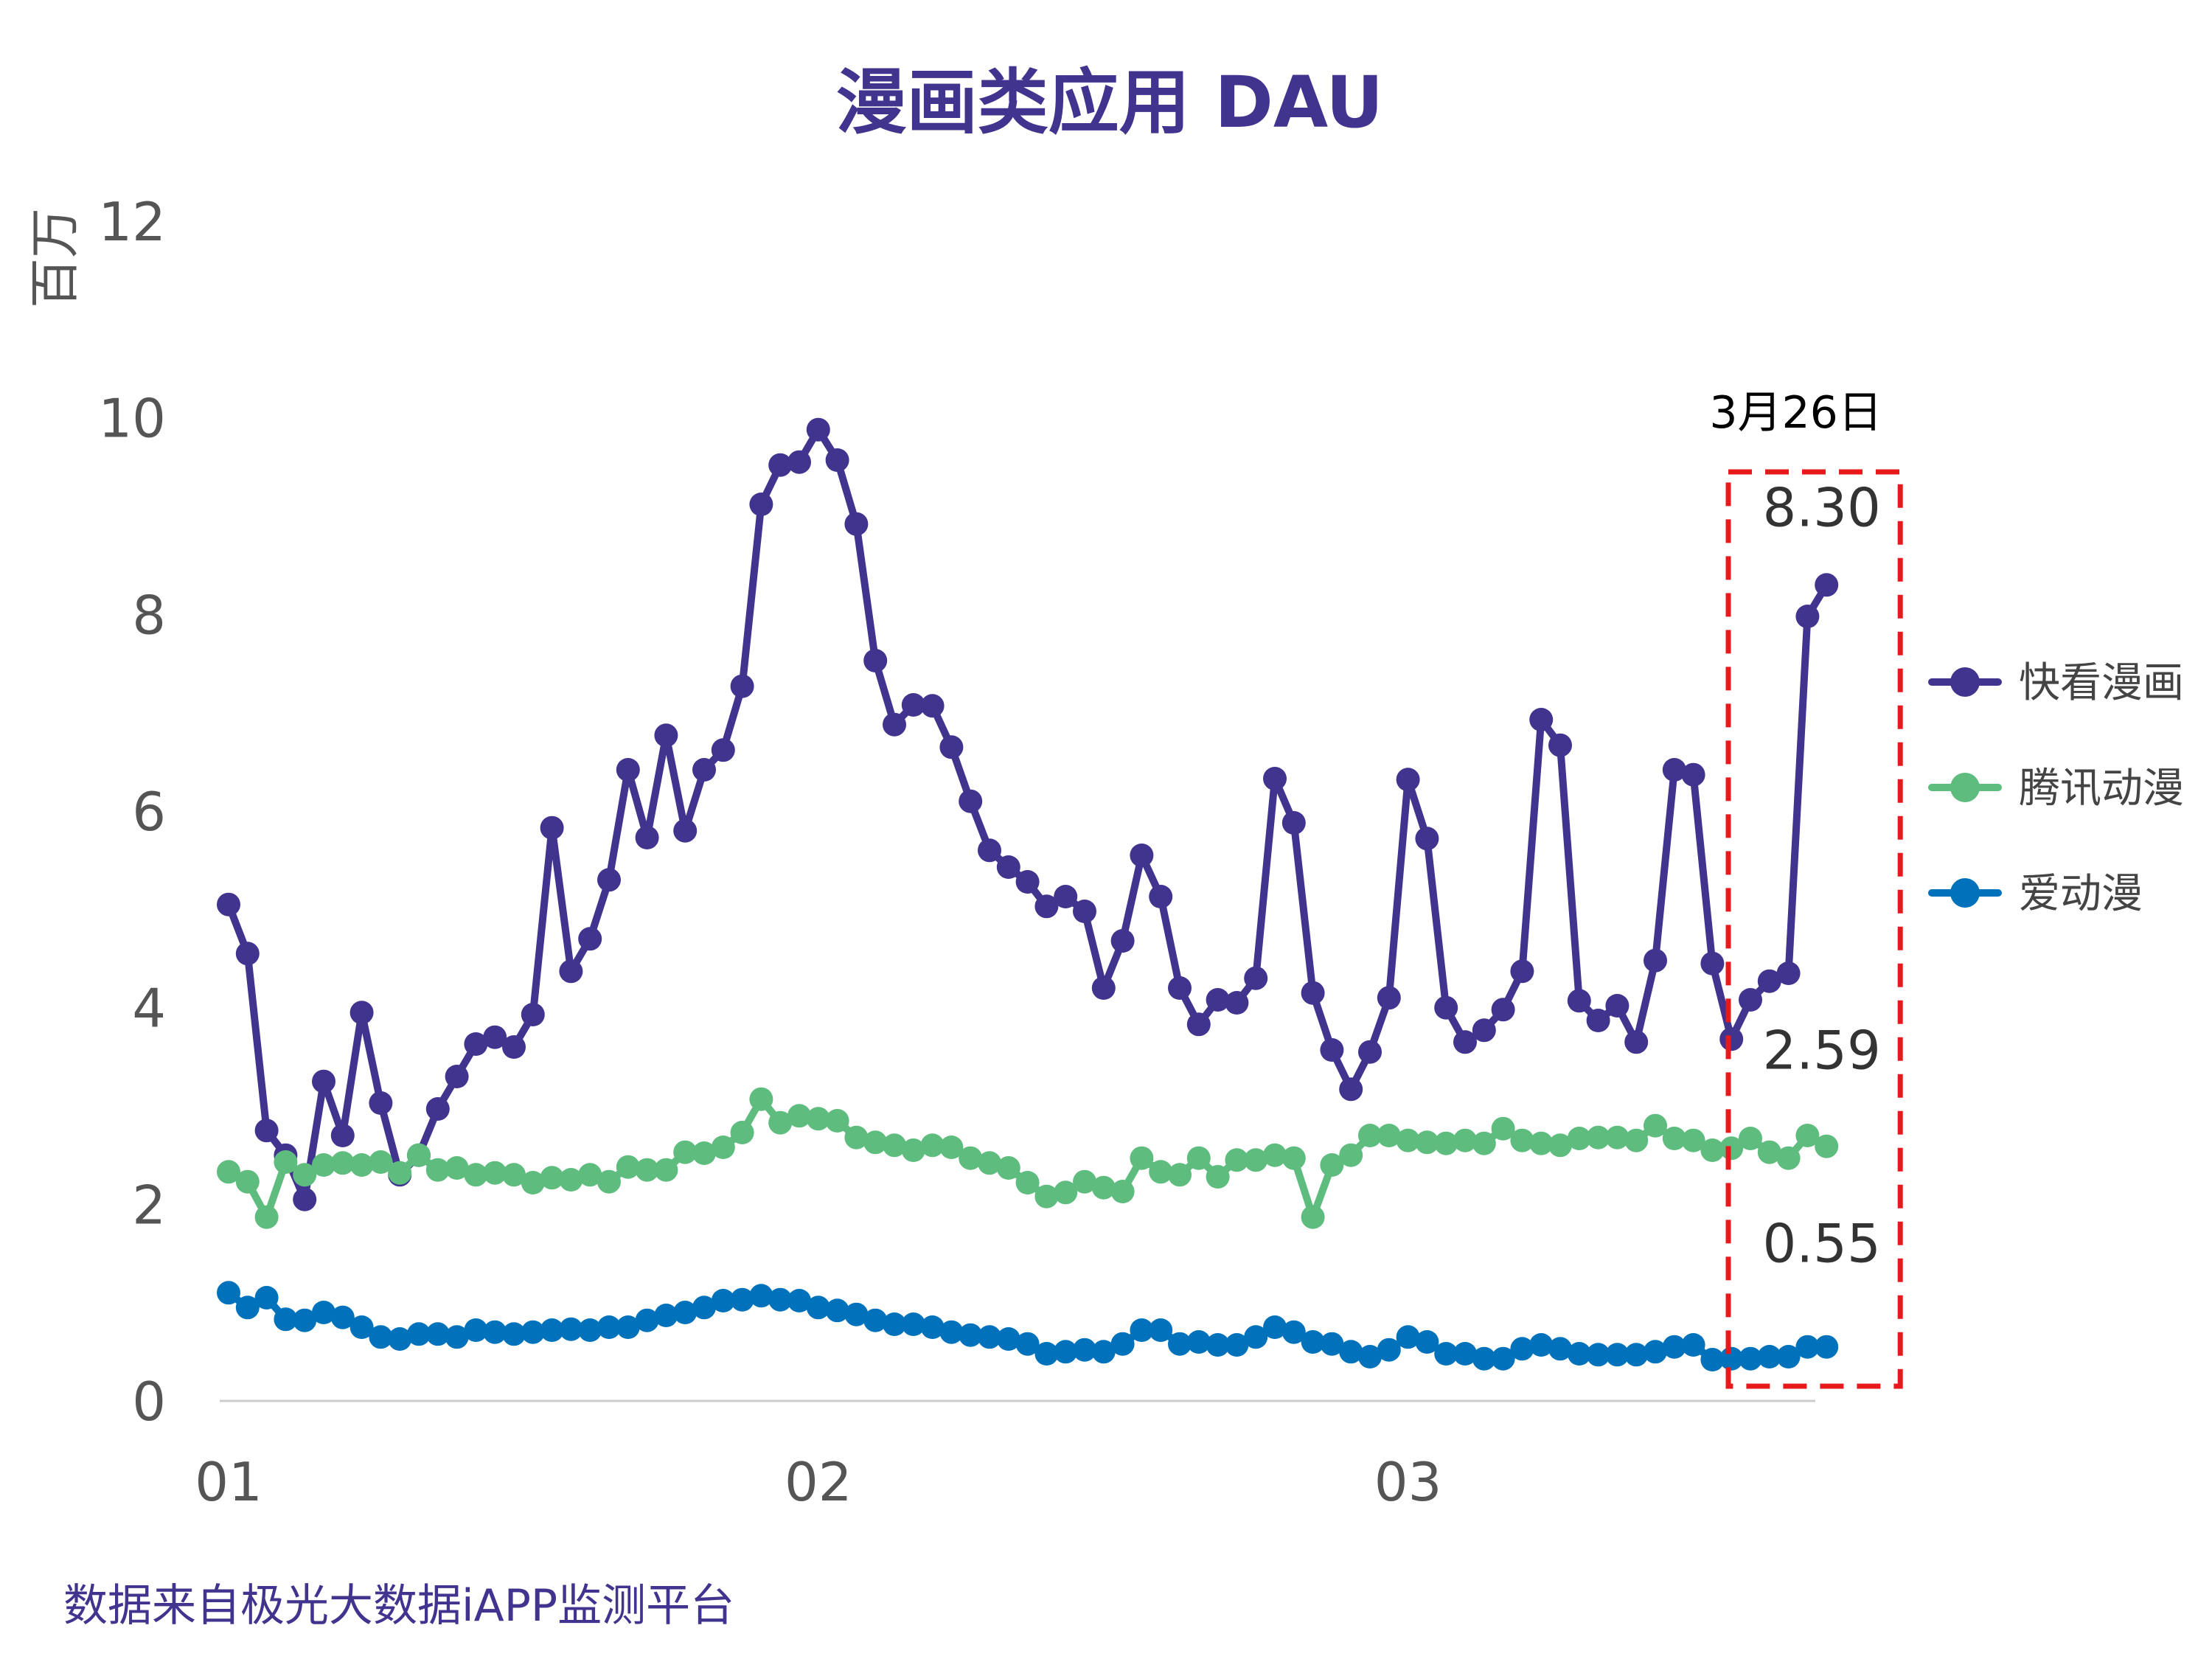  What do you see at coordinates (1821, 507) in the screenshot?
I see `highlight-value-kuaikan: 8.30` at bounding box center [1821, 507].